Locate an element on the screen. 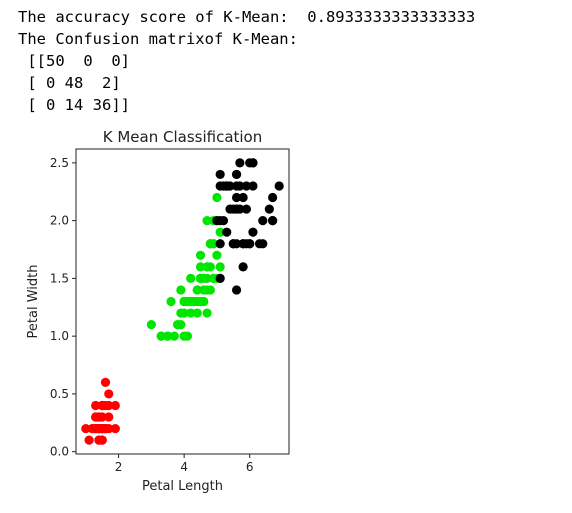 Image resolution: width=572 pixels, height=513 pixels. y-tick-label: 2.5 is located at coordinates (59, 163).